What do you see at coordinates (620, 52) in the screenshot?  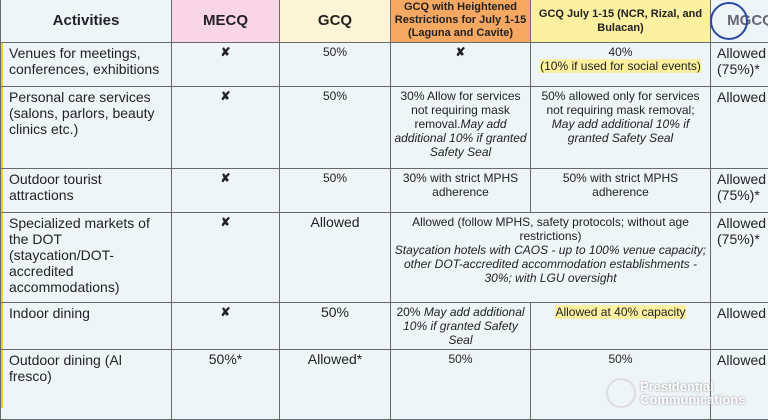 I see `july-value: 40%` at bounding box center [620, 52].